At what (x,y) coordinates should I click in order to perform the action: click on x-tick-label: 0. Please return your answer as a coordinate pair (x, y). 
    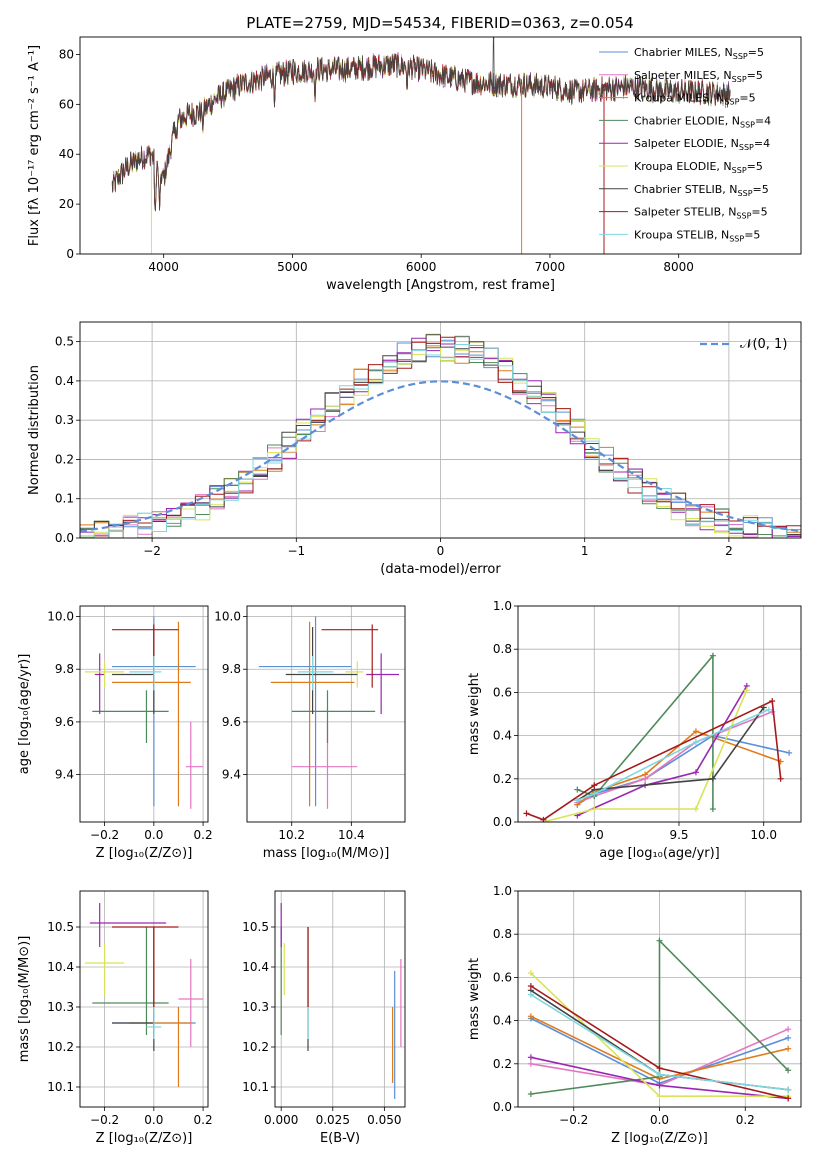
    Looking at the image, I should click on (441, 551).